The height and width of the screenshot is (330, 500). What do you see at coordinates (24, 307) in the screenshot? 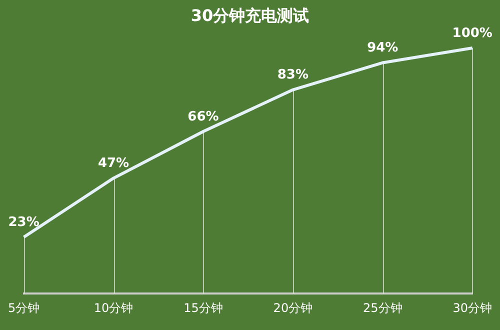
I see `x-tick-label: 5分钟` at bounding box center [24, 307].